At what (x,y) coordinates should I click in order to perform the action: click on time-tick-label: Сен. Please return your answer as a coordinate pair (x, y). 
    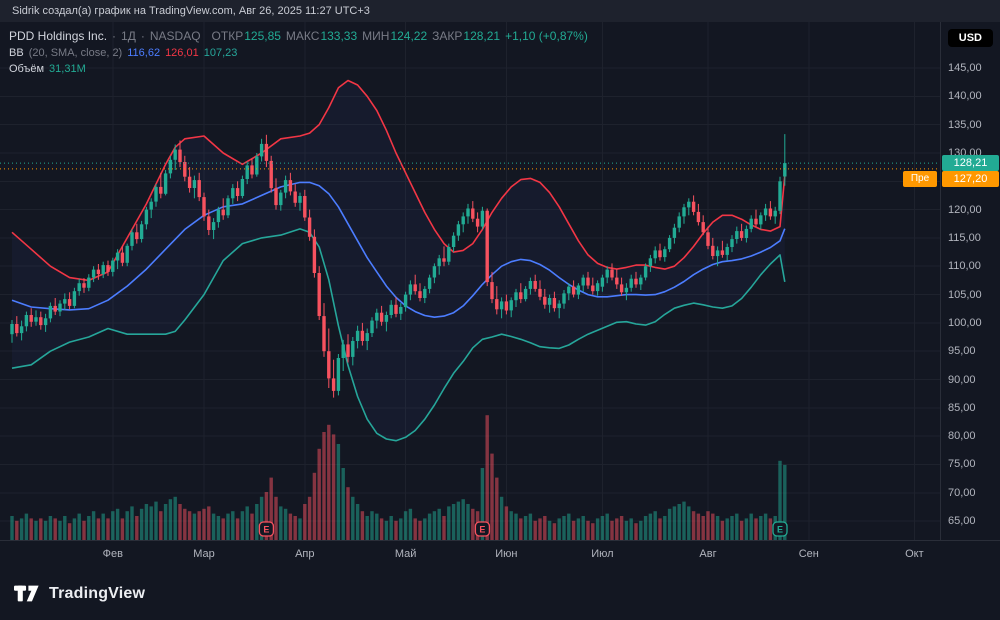
    Looking at the image, I should click on (808, 554).